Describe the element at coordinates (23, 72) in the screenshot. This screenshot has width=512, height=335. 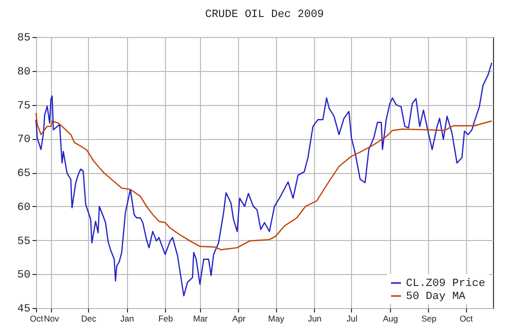
I see `y-tick-label: 80` at that location.